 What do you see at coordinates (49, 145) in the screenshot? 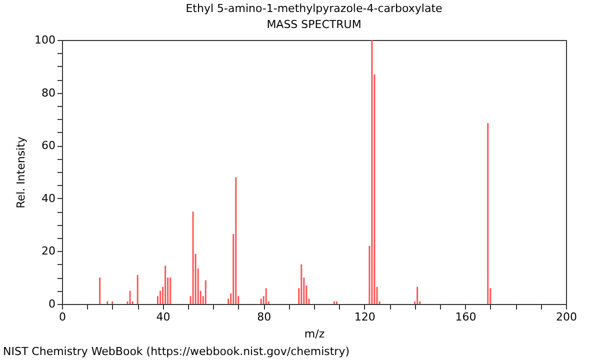
I see `y-tick-label: 60` at bounding box center [49, 145].